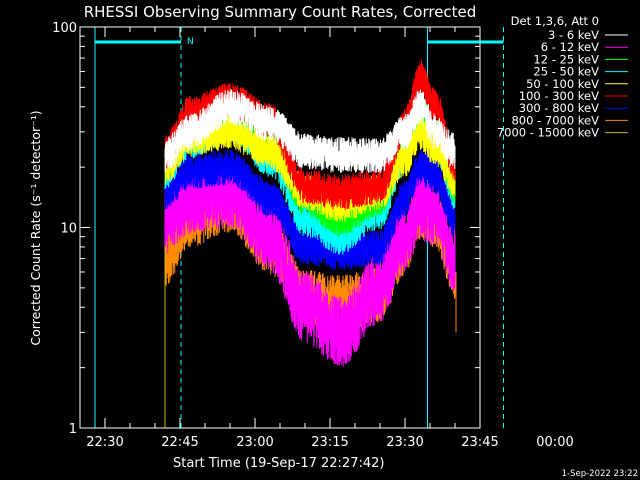 The width and height of the screenshot is (640, 480). What do you see at coordinates (64, 28) in the screenshot?
I see `y-tick-label: 100` at bounding box center [64, 28].